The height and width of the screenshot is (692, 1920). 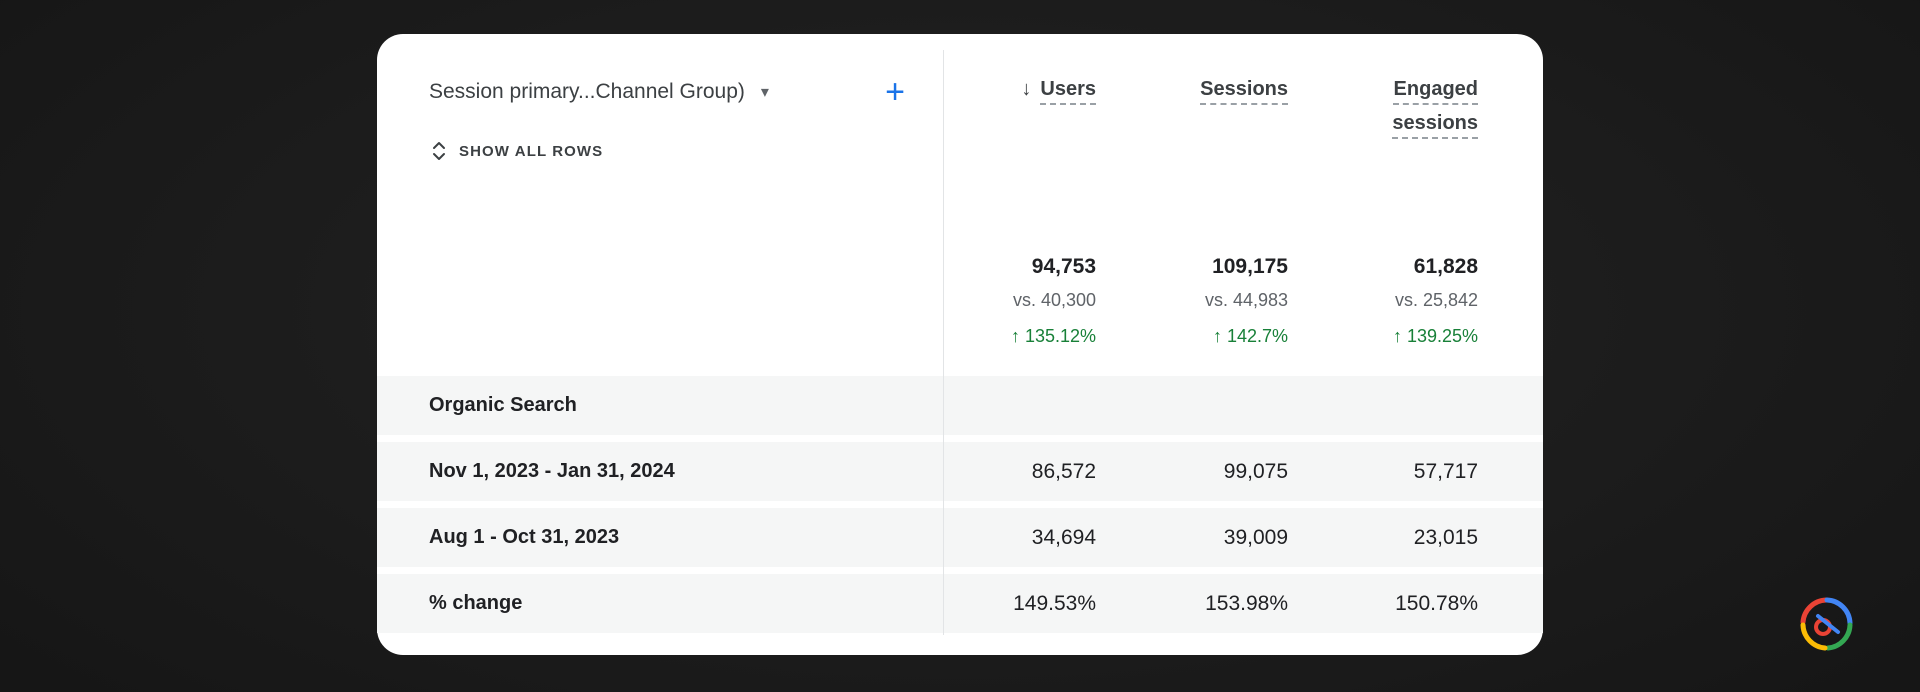 I want to click on column-header-engaged-sessions: Engaged sessions, so click(x=1383, y=106).